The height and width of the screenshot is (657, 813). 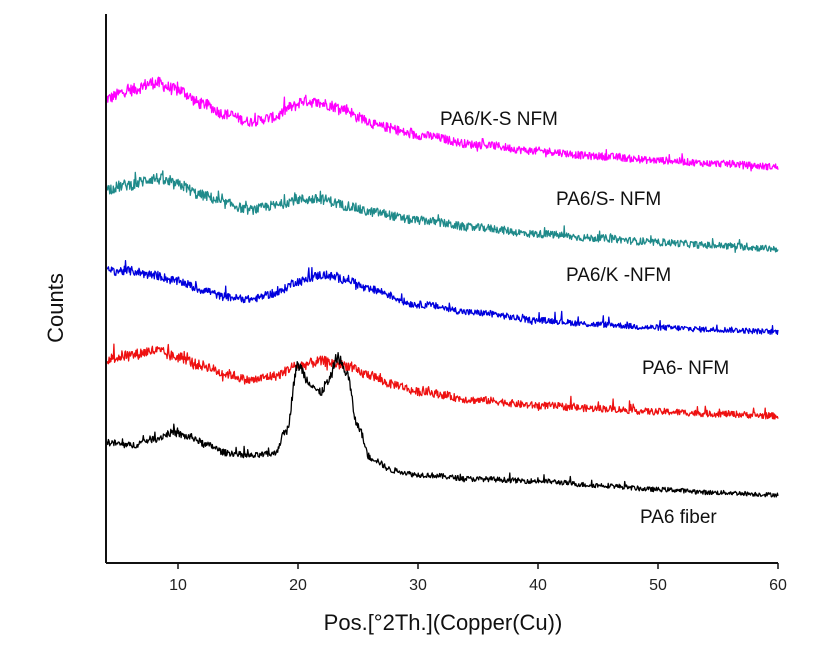 What do you see at coordinates (608, 199) in the screenshot?
I see `series-label-pa6-s-nfm: PA6/S- NFM` at bounding box center [608, 199].